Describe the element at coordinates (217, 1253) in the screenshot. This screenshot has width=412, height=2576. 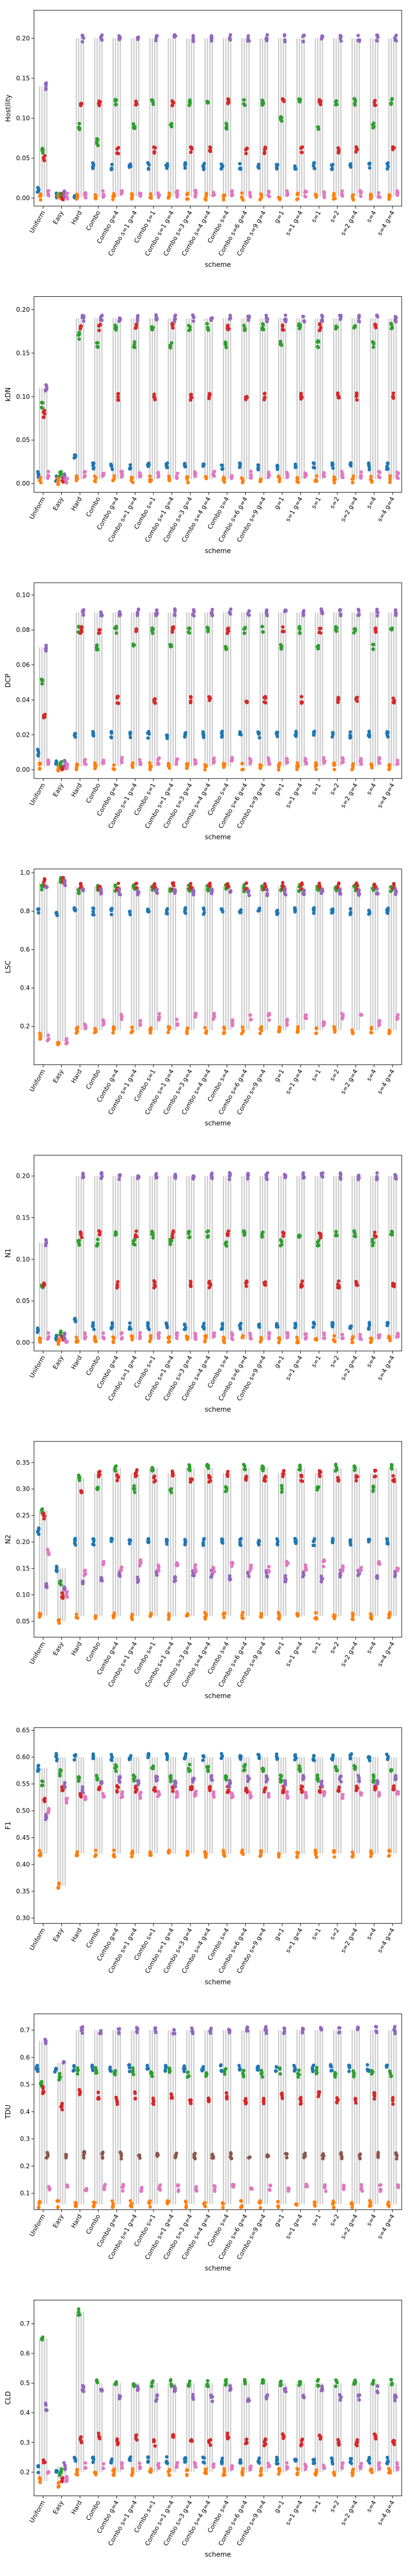
I see `axes-frame` at that location.